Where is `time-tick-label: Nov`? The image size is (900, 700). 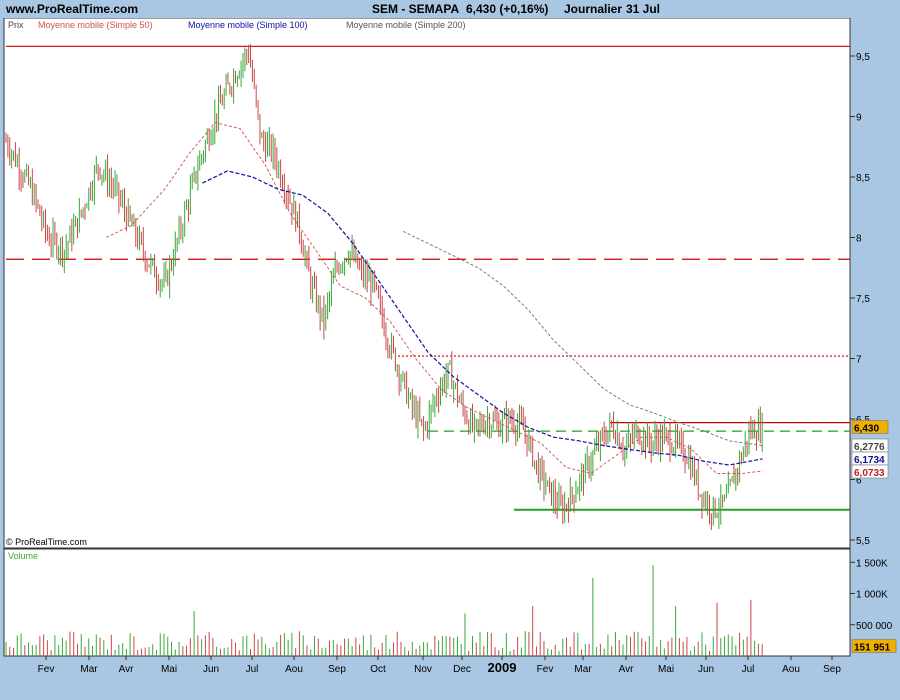
time-tick-label: Nov is located at coordinates (423, 669).